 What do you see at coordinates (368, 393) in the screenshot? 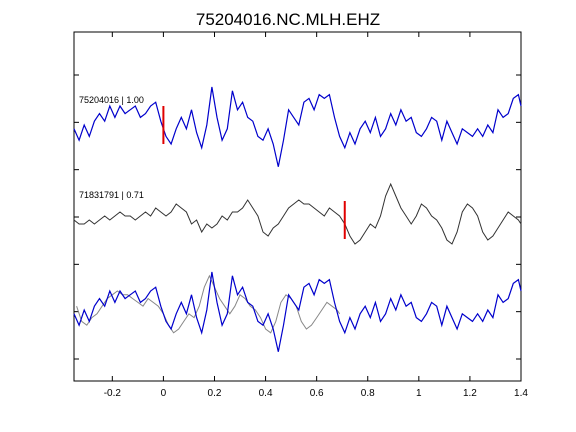
I see `x-tick-label: 0.8` at bounding box center [368, 393].